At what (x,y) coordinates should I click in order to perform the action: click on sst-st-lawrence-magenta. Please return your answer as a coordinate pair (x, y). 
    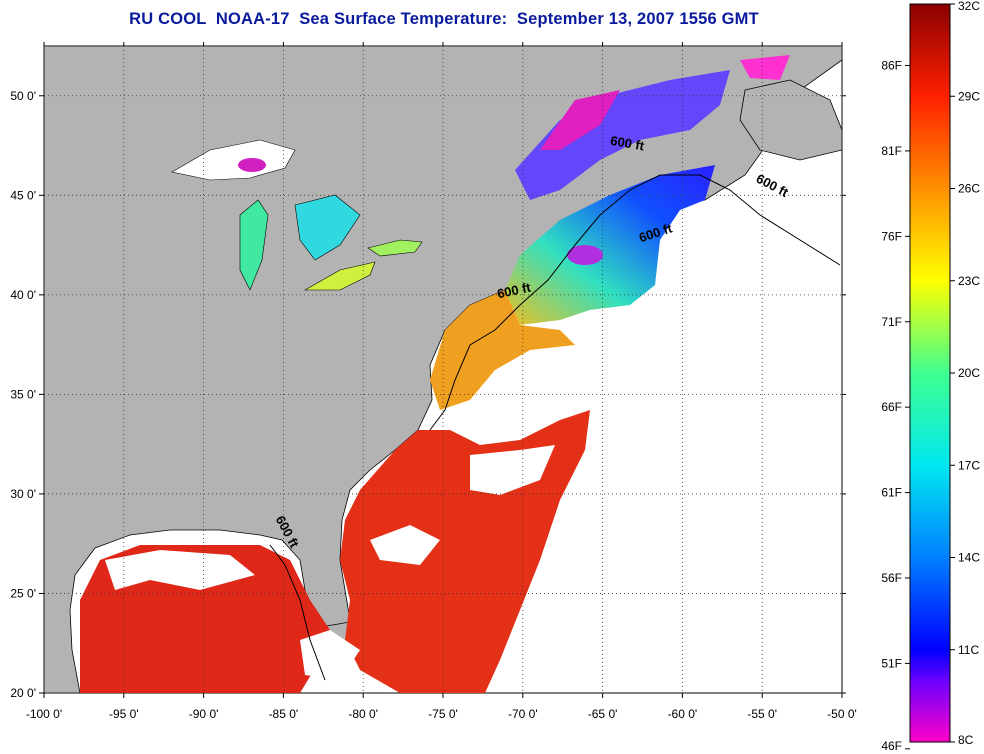
    Looking at the image, I should click on (580, 120).